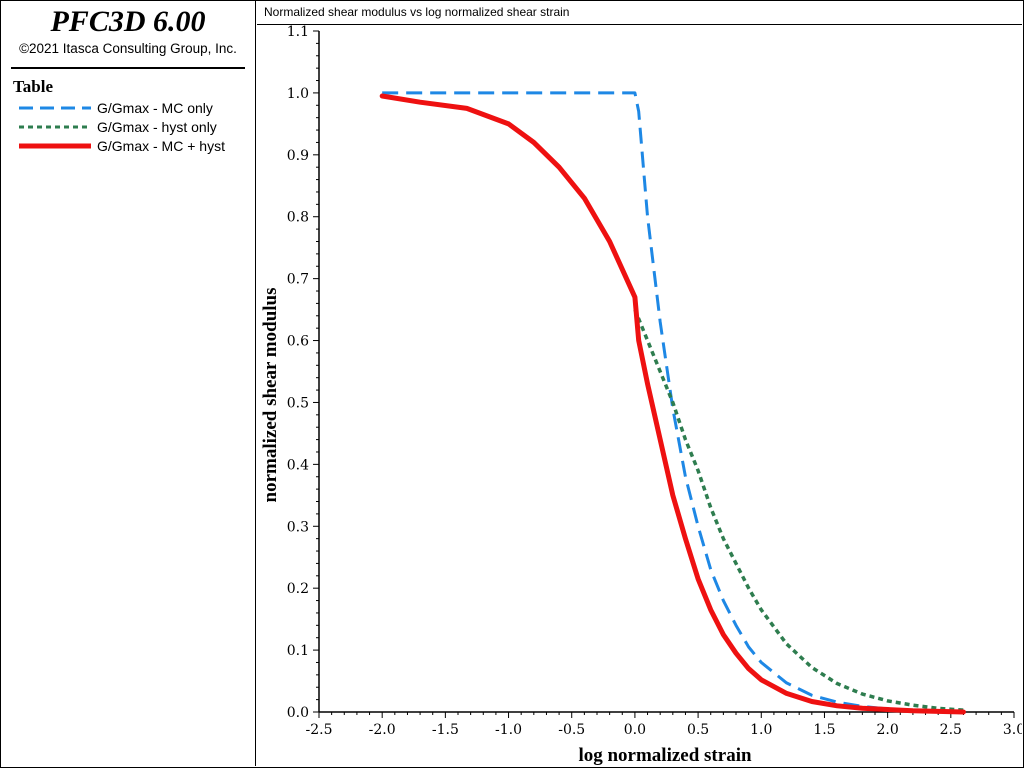  What do you see at coordinates (298, 527) in the screenshot?
I see `y-tick-label: 0.3` at bounding box center [298, 527].